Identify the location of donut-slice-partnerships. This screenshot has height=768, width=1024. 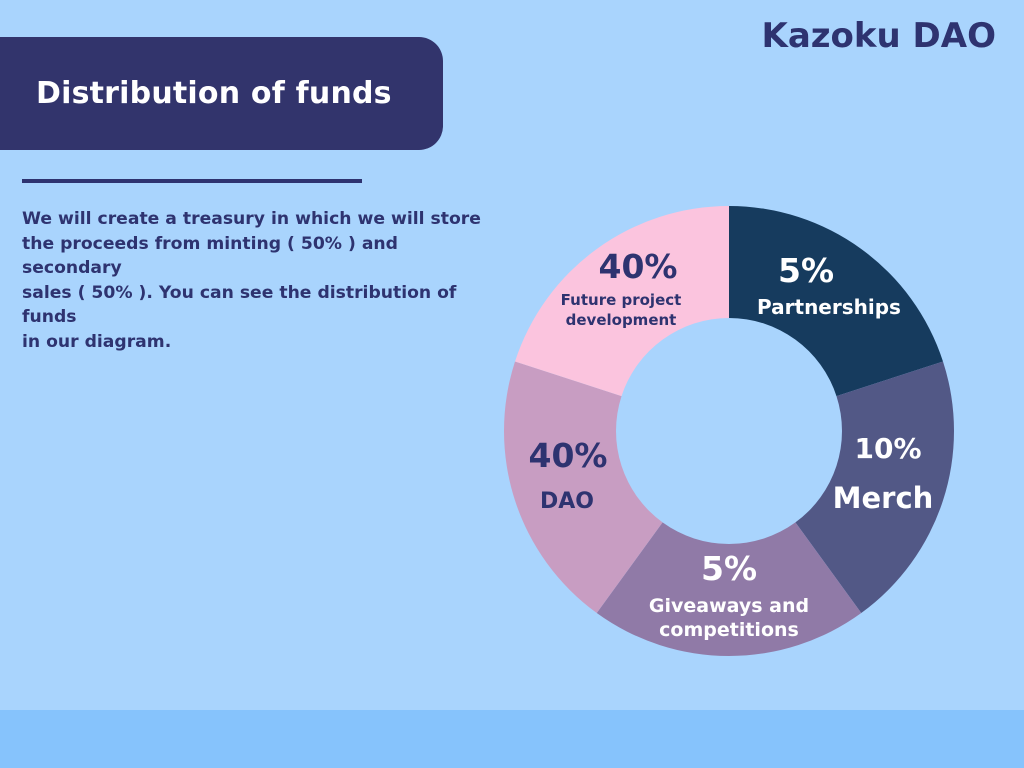
(836, 301).